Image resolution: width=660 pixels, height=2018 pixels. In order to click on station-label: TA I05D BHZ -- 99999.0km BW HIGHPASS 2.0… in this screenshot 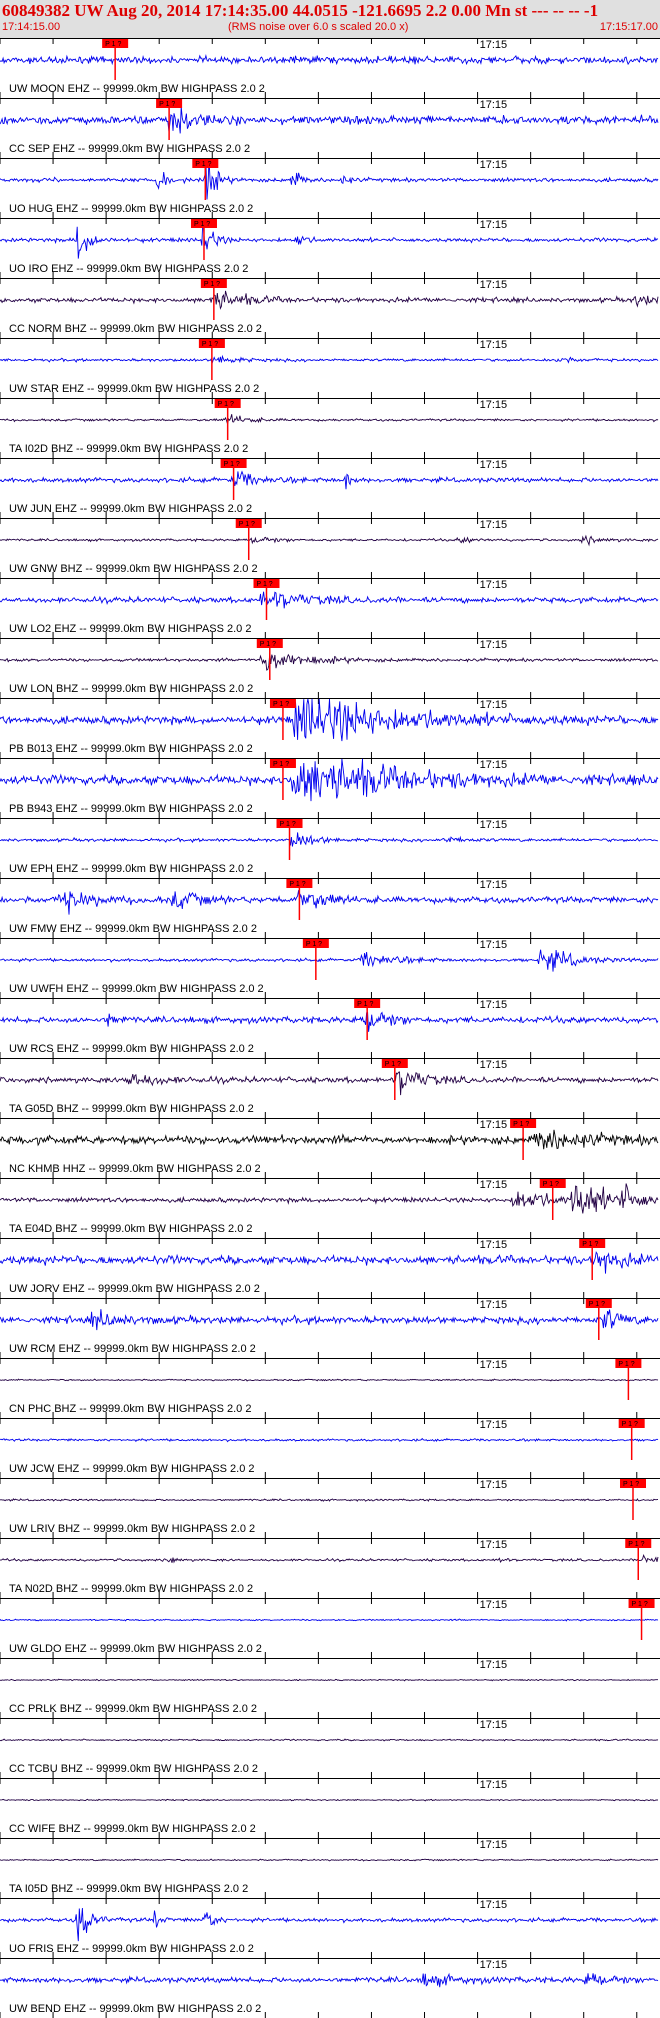, I will do `click(128, 1889)`.